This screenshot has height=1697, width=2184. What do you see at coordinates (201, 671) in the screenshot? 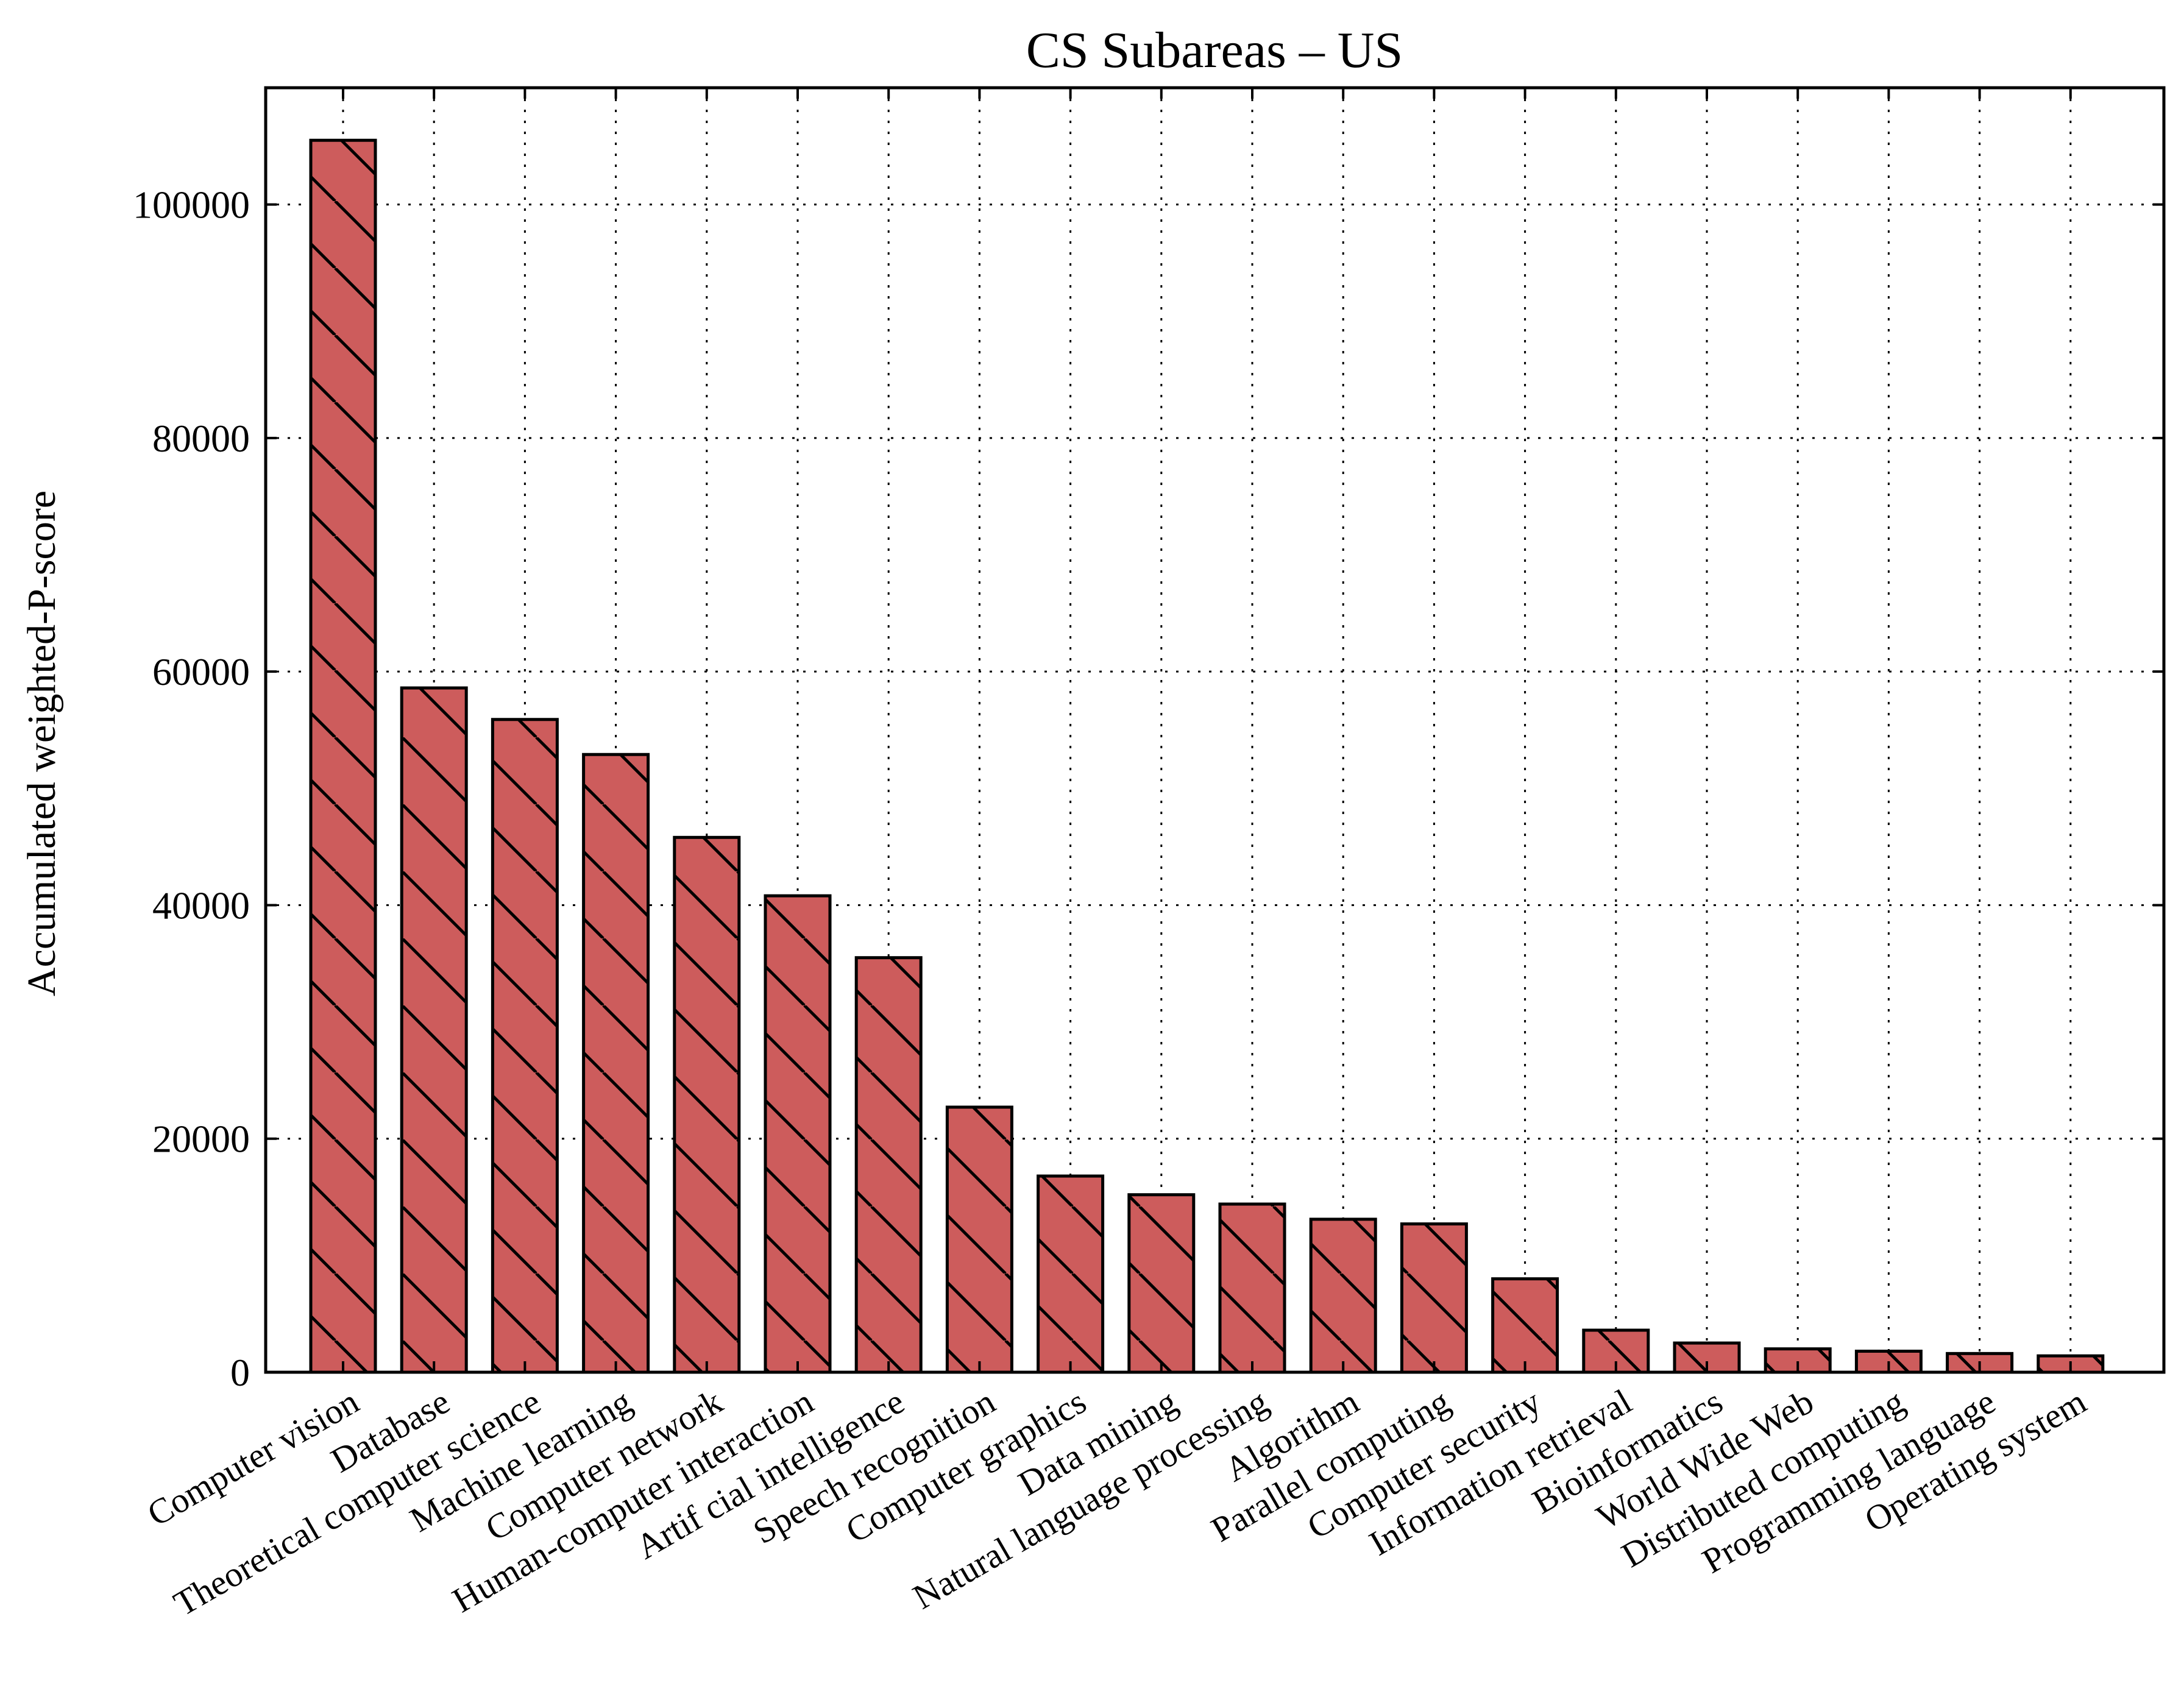
I see `y-tick-label: 60000` at bounding box center [201, 671].